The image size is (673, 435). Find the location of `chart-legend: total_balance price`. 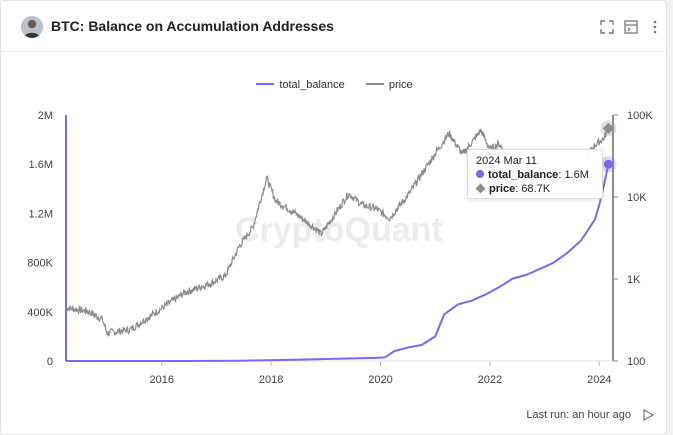

chart-legend: total_balance price is located at coordinates (333, 85).